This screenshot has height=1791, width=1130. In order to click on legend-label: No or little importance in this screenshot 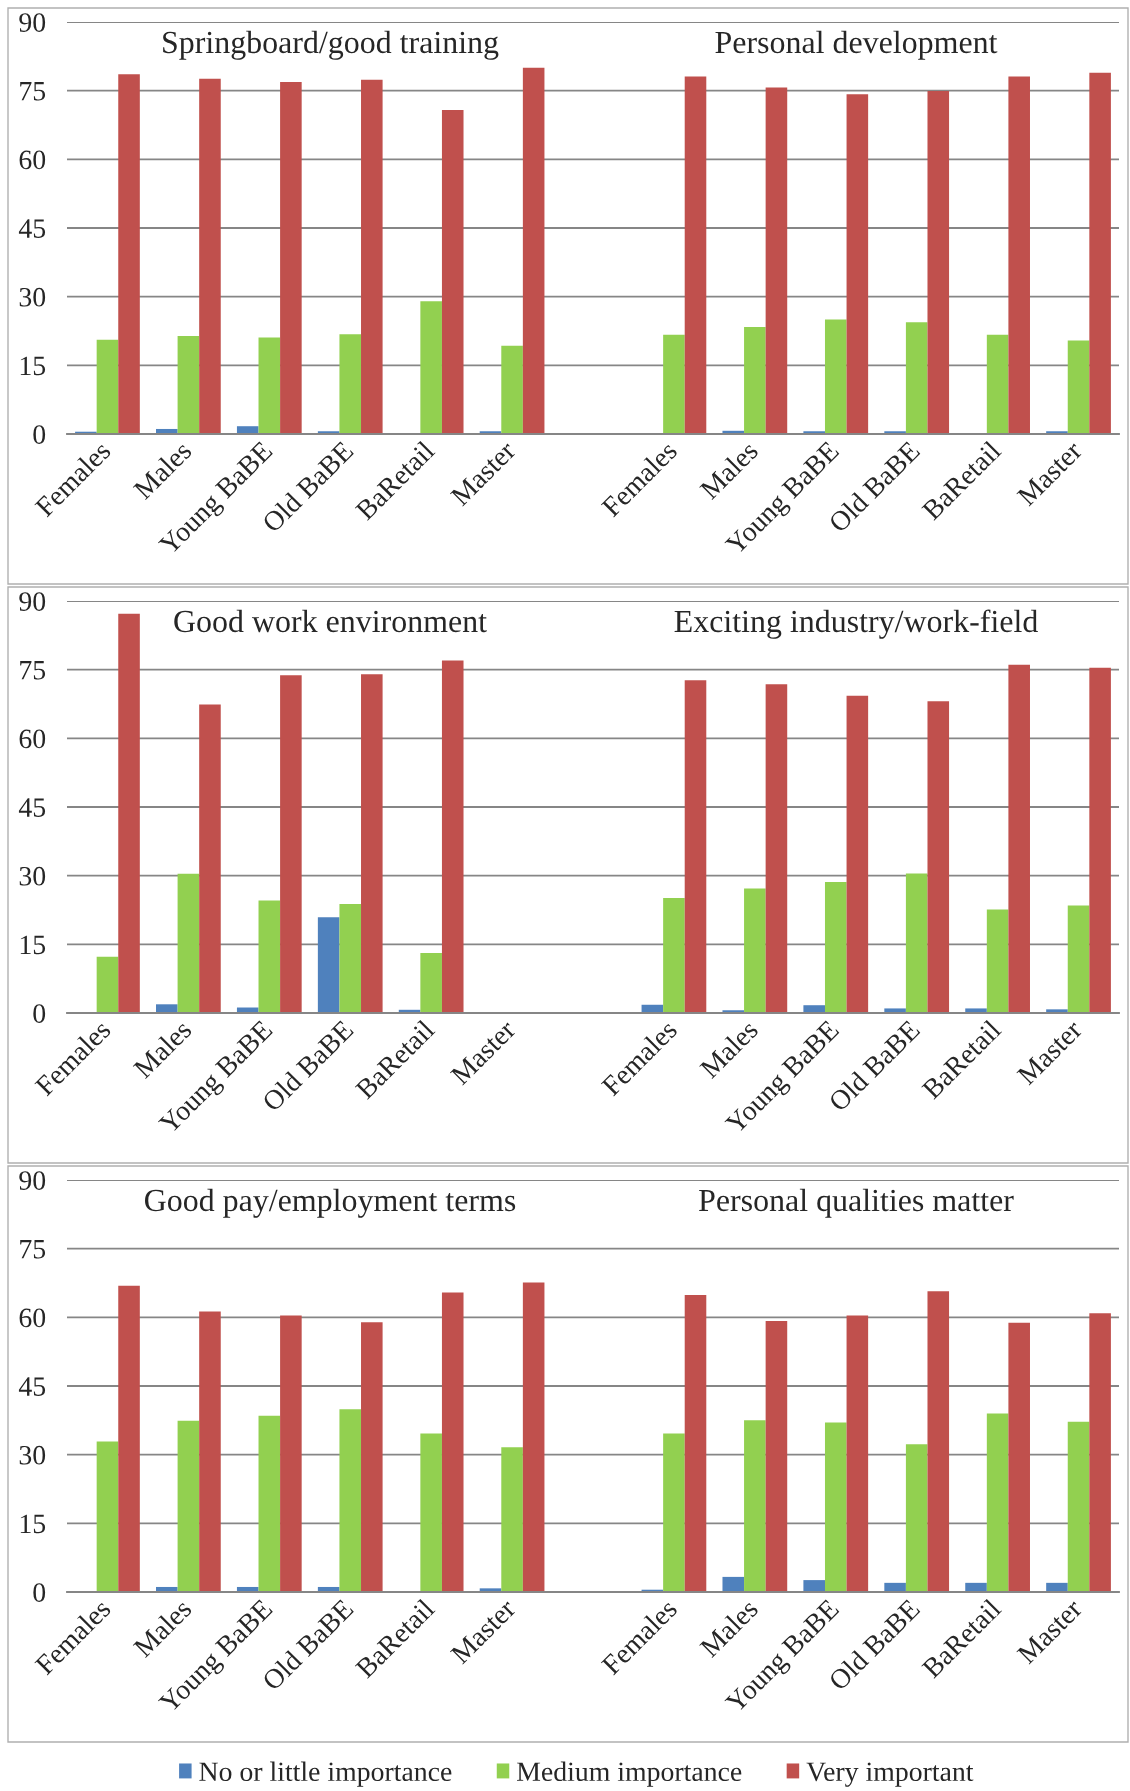, I will do `click(325, 1774)`.